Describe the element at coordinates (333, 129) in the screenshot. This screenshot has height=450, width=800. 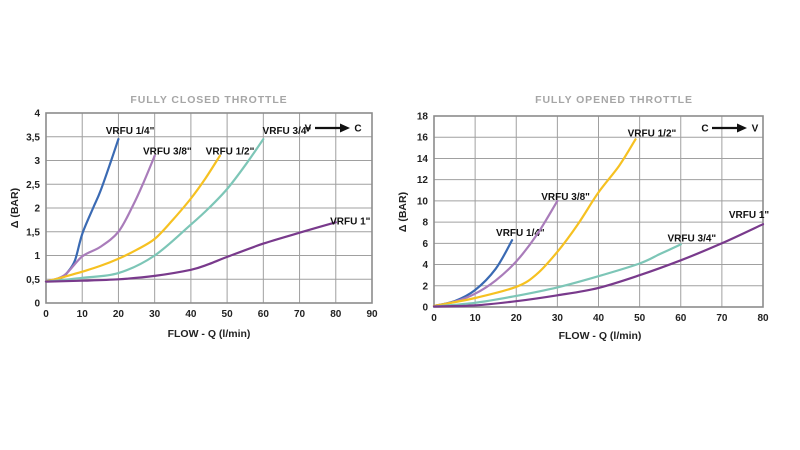
I see `flow-direction-arrow: V C` at that location.